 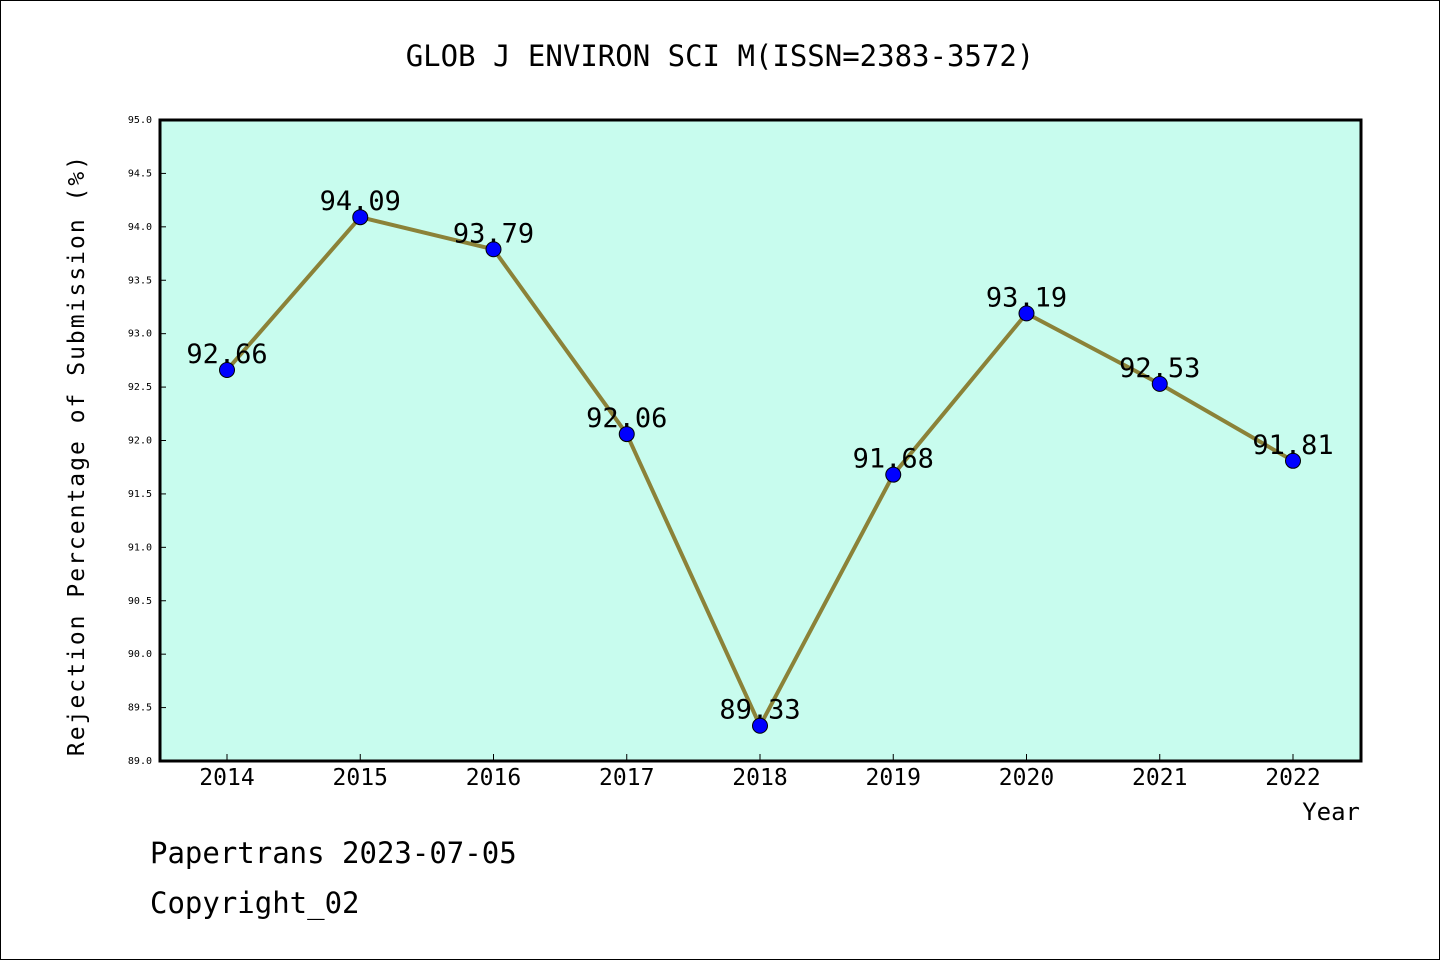 I want to click on y-tick-label: 90.0, so click(x=140, y=654).